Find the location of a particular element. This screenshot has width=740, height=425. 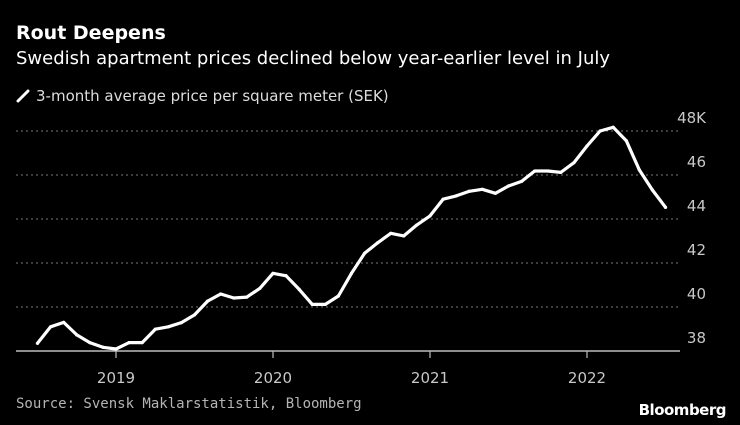

x-tick-label: 2022 is located at coordinates (587, 378).